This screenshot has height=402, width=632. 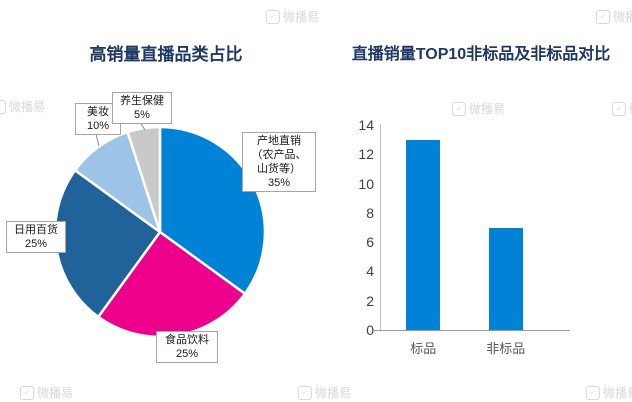 I want to click on y-axis-labels: 0 2 4 6 8 10 12 14, so click(x=356, y=227).